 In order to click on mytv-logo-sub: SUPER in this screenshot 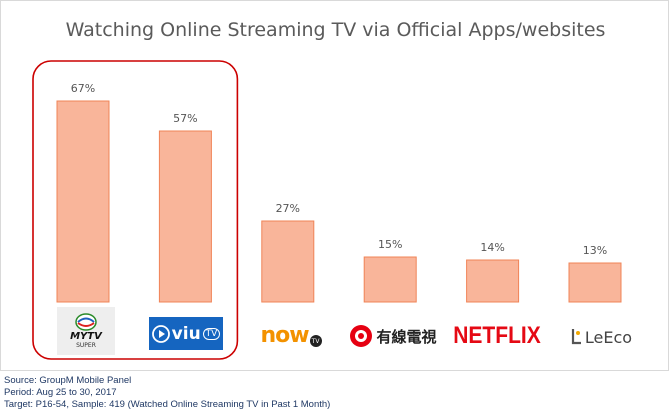, I will do `click(86, 345)`.